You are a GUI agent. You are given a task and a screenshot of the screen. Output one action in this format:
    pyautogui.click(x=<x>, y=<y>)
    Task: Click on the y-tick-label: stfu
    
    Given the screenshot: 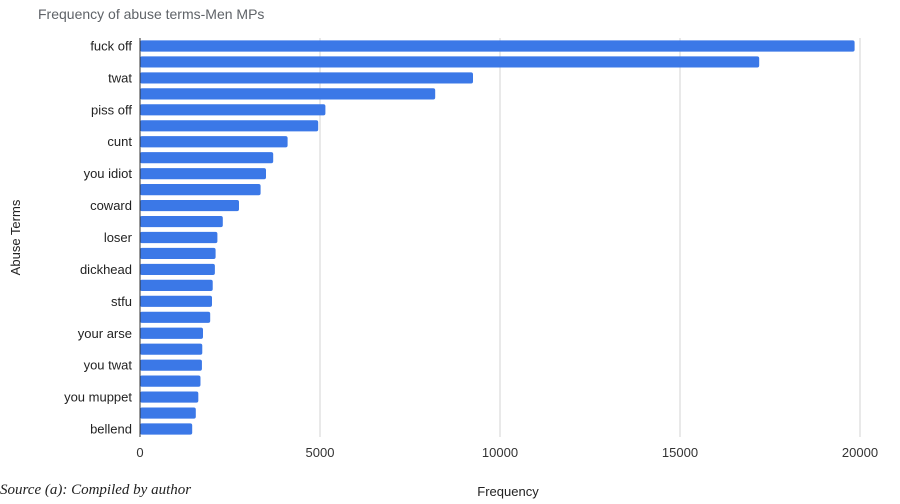 What is the action you would take?
    pyautogui.click(x=121, y=301)
    